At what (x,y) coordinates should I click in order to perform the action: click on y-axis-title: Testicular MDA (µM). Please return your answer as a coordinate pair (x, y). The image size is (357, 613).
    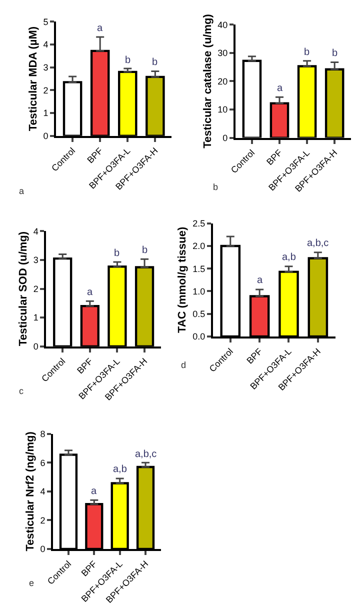
    Looking at the image, I should click on (33, 79).